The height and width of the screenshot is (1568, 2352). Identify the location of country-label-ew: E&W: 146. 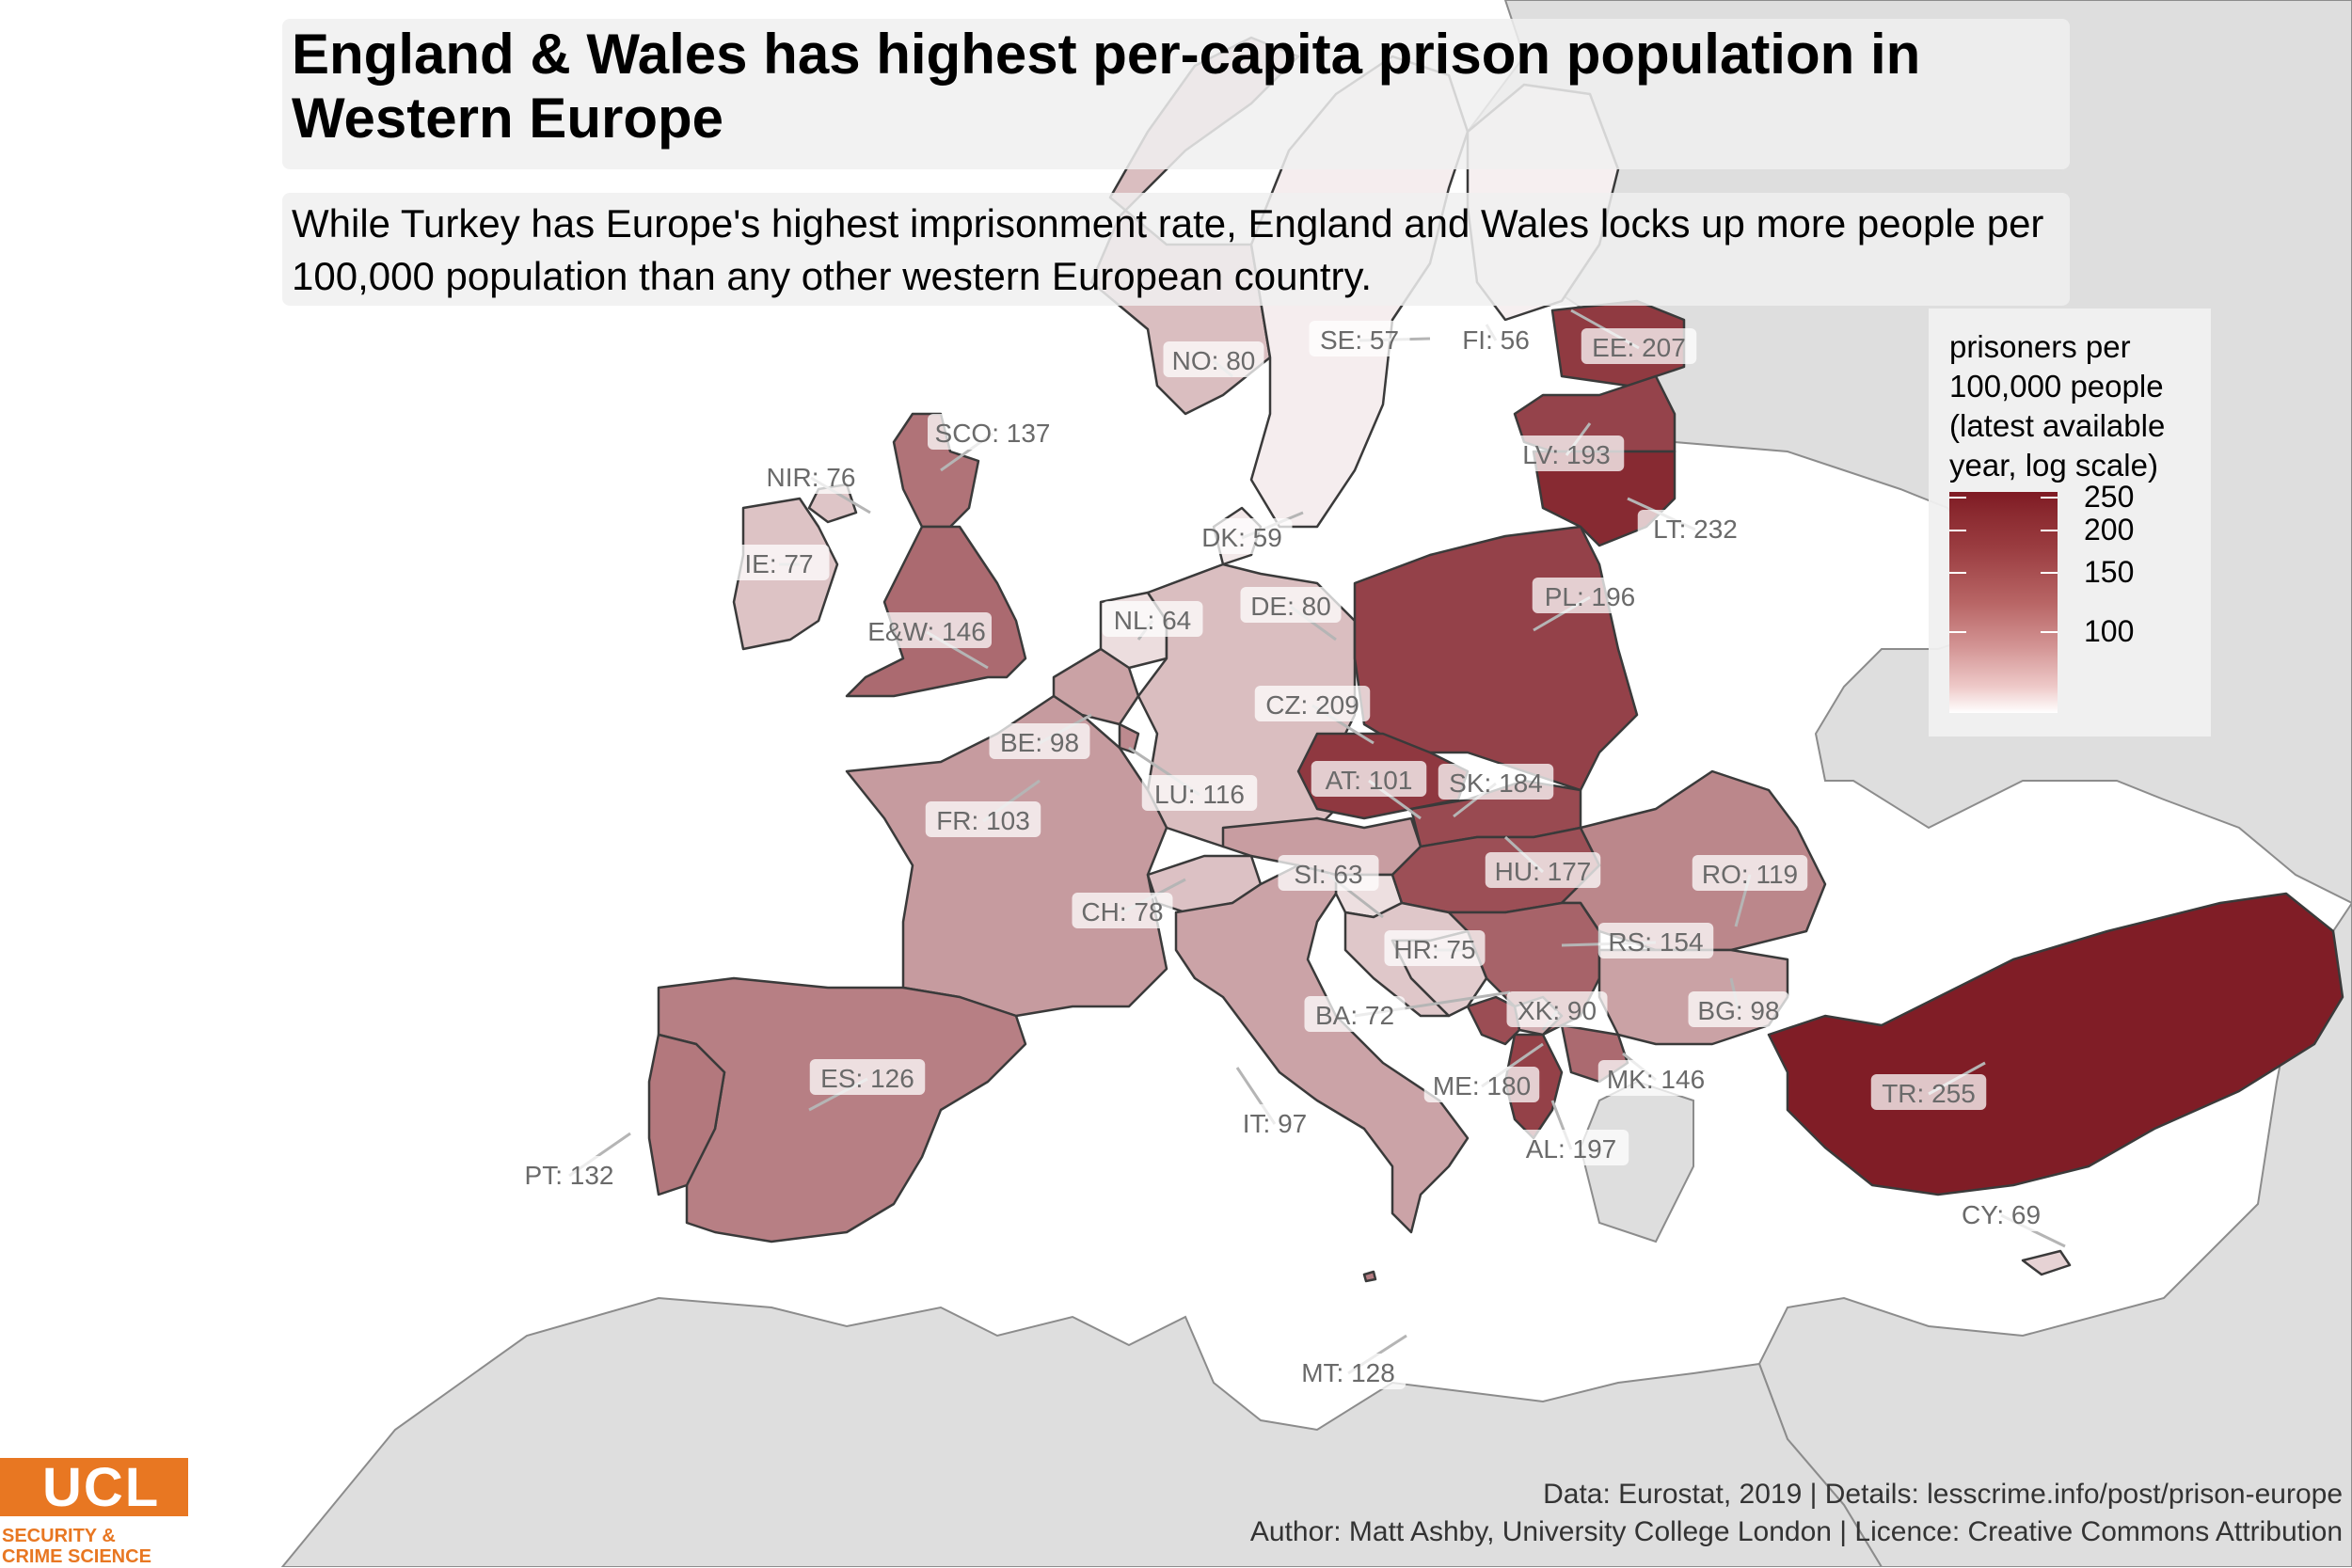
(926, 631).